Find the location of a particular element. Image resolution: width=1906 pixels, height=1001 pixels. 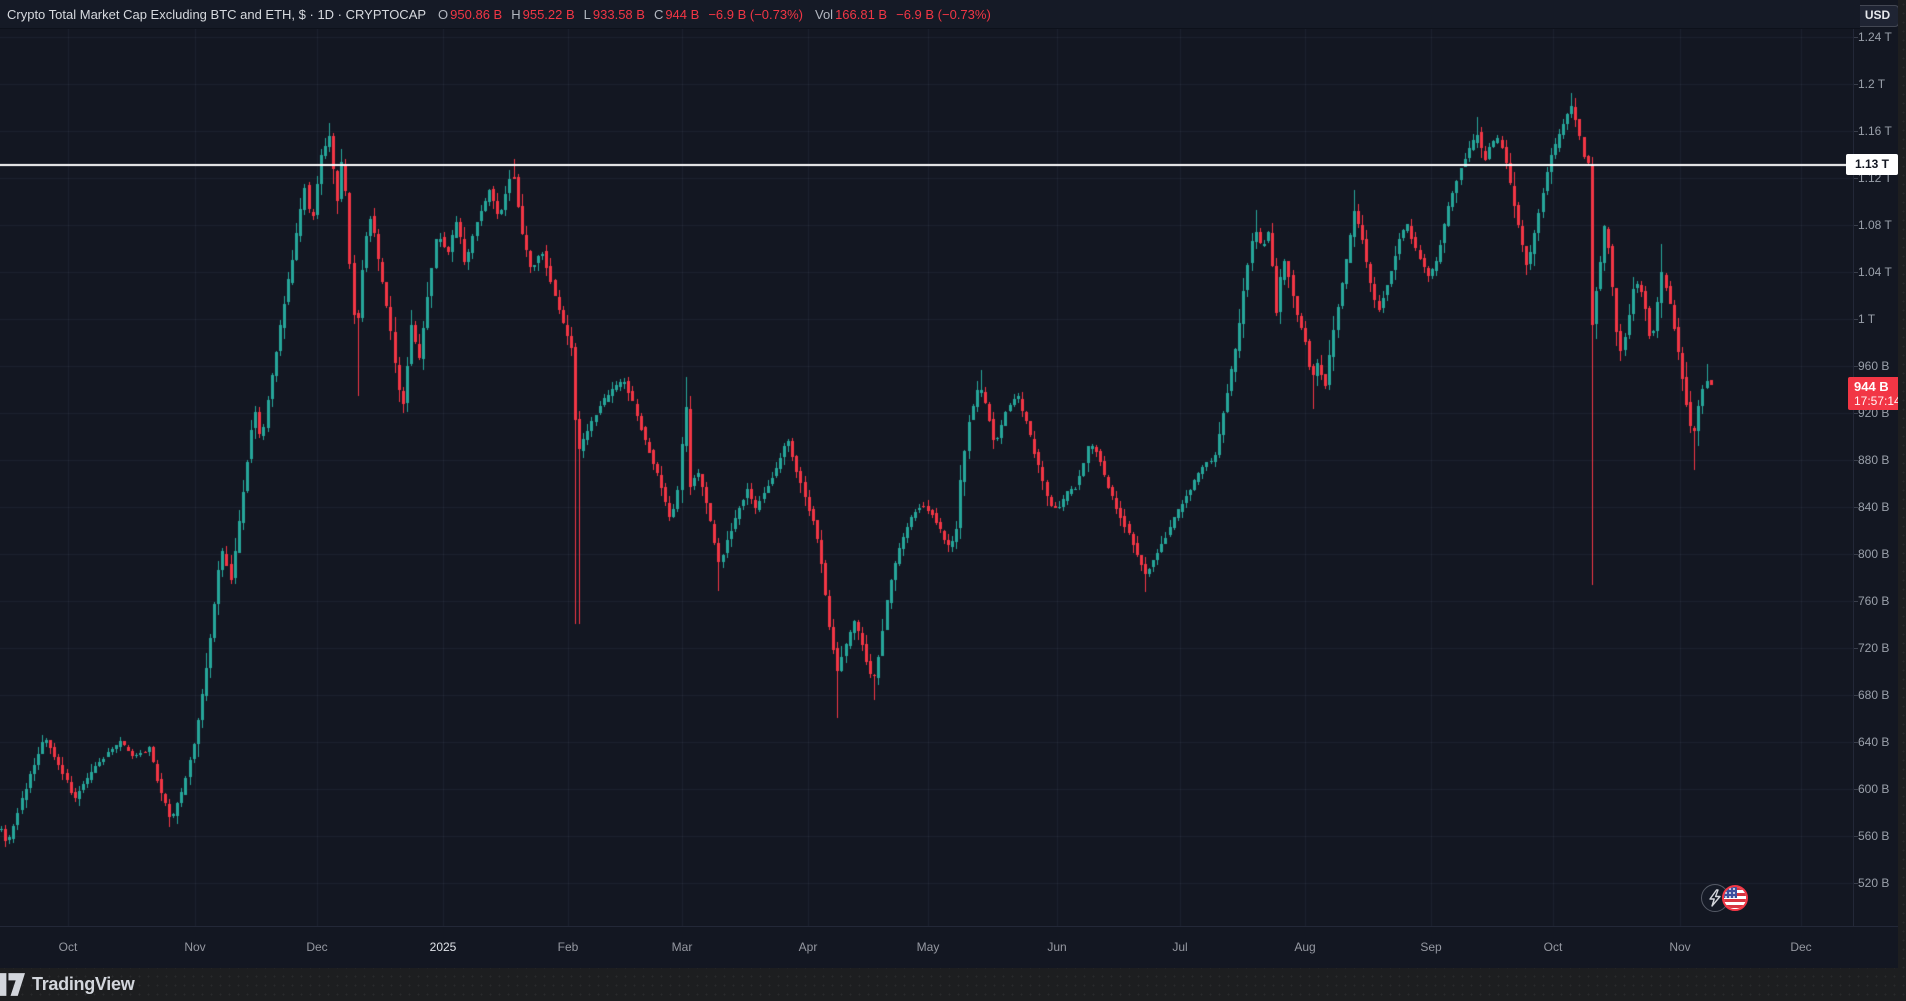

price-axis-label: 760 B is located at coordinates (1874, 600).